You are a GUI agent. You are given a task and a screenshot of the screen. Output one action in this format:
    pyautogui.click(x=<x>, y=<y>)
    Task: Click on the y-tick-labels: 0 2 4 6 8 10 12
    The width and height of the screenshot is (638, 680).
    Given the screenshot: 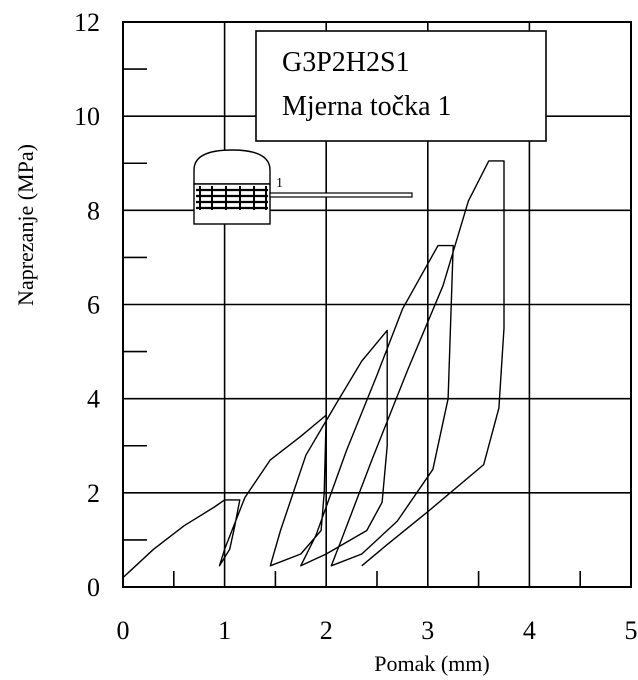 What is the action you would take?
    pyautogui.click(x=87, y=305)
    